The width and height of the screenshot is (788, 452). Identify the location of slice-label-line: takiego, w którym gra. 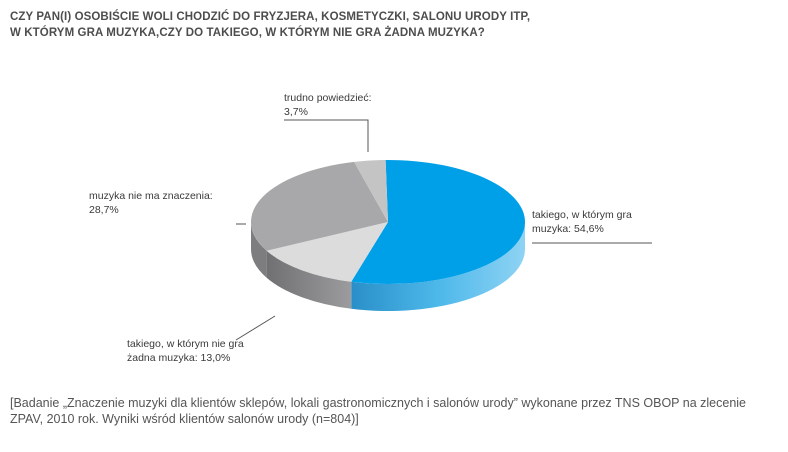
(582, 215).